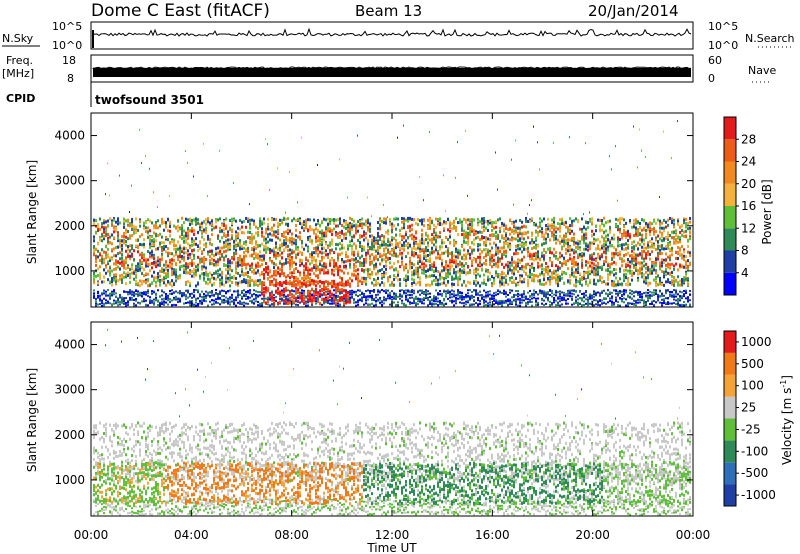  What do you see at coordinates (70, 78) in the screenshot?
I see `freq-tick-low: 8` at bounding box center [70, 78].